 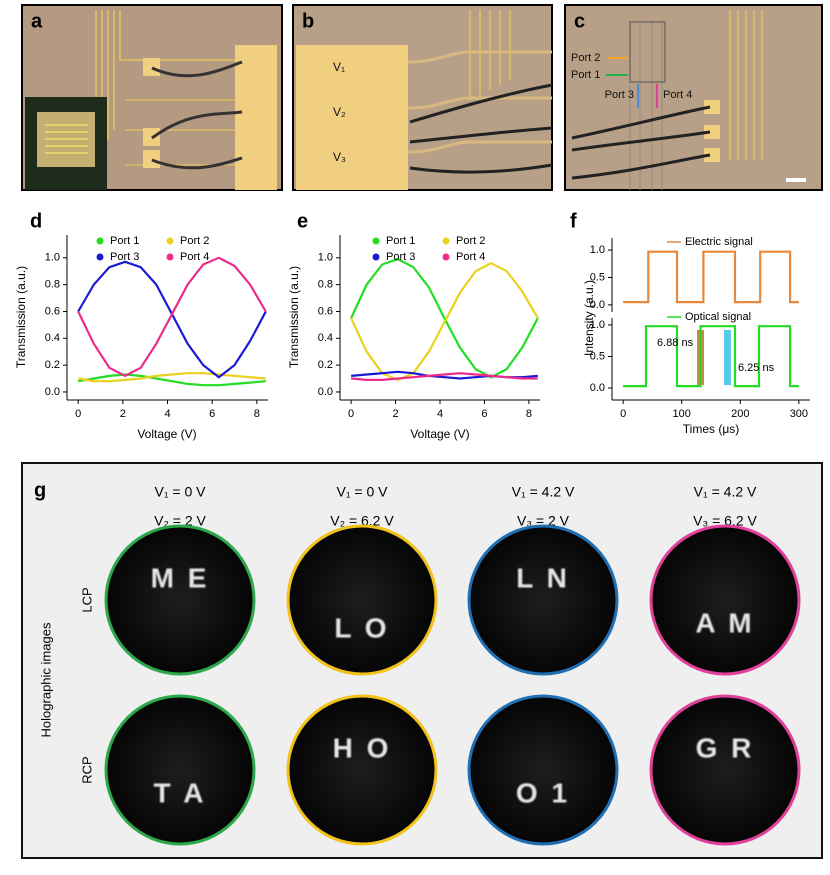 I want to click on port-label: Port 2, so click(x=585, y=58).